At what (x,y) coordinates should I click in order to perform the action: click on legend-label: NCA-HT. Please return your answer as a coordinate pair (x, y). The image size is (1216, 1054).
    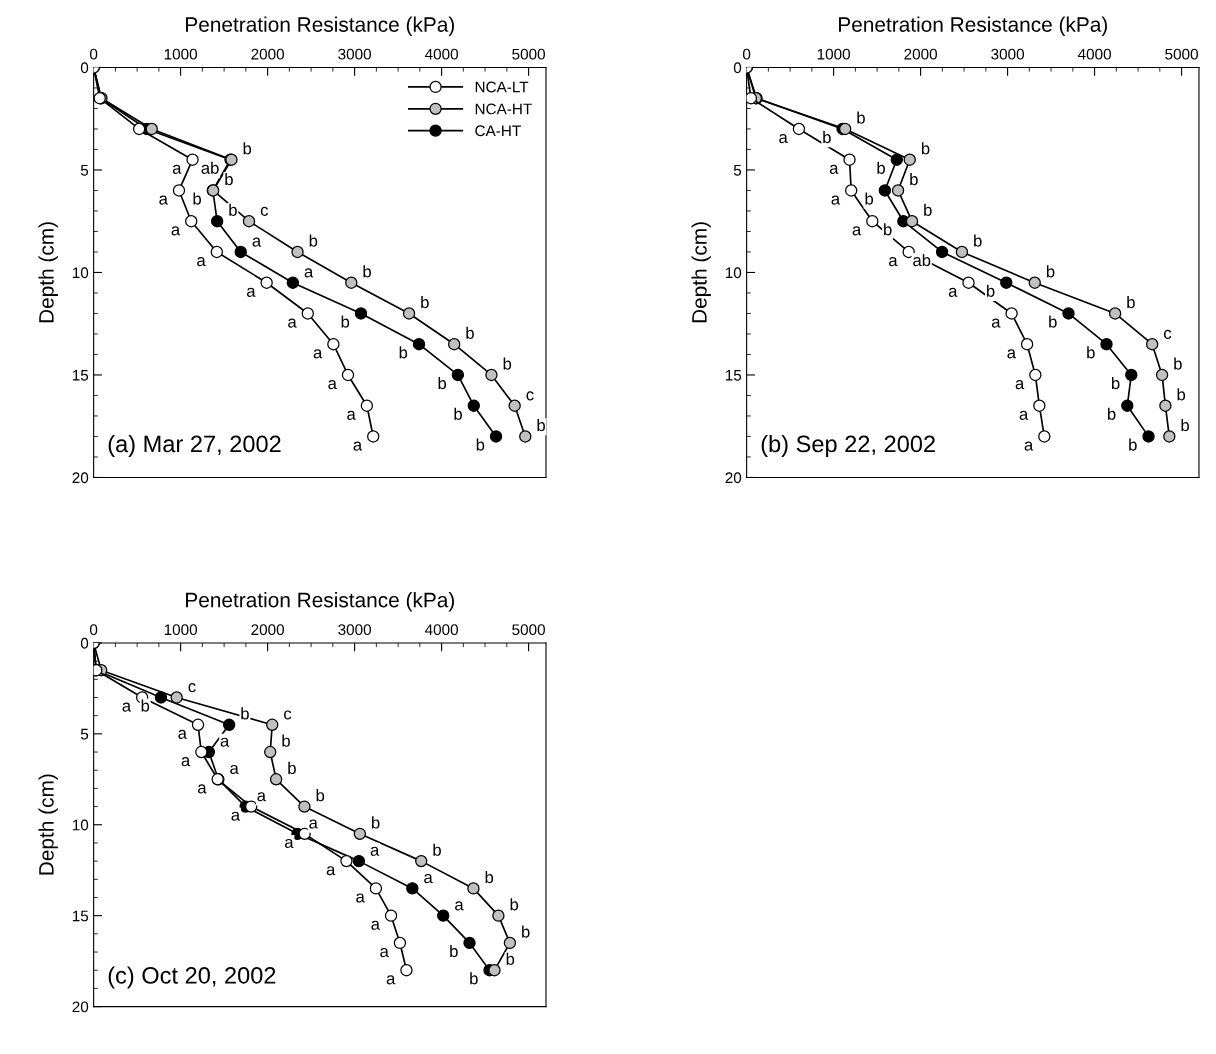
    Looking at the image, I should click on (503, 109).